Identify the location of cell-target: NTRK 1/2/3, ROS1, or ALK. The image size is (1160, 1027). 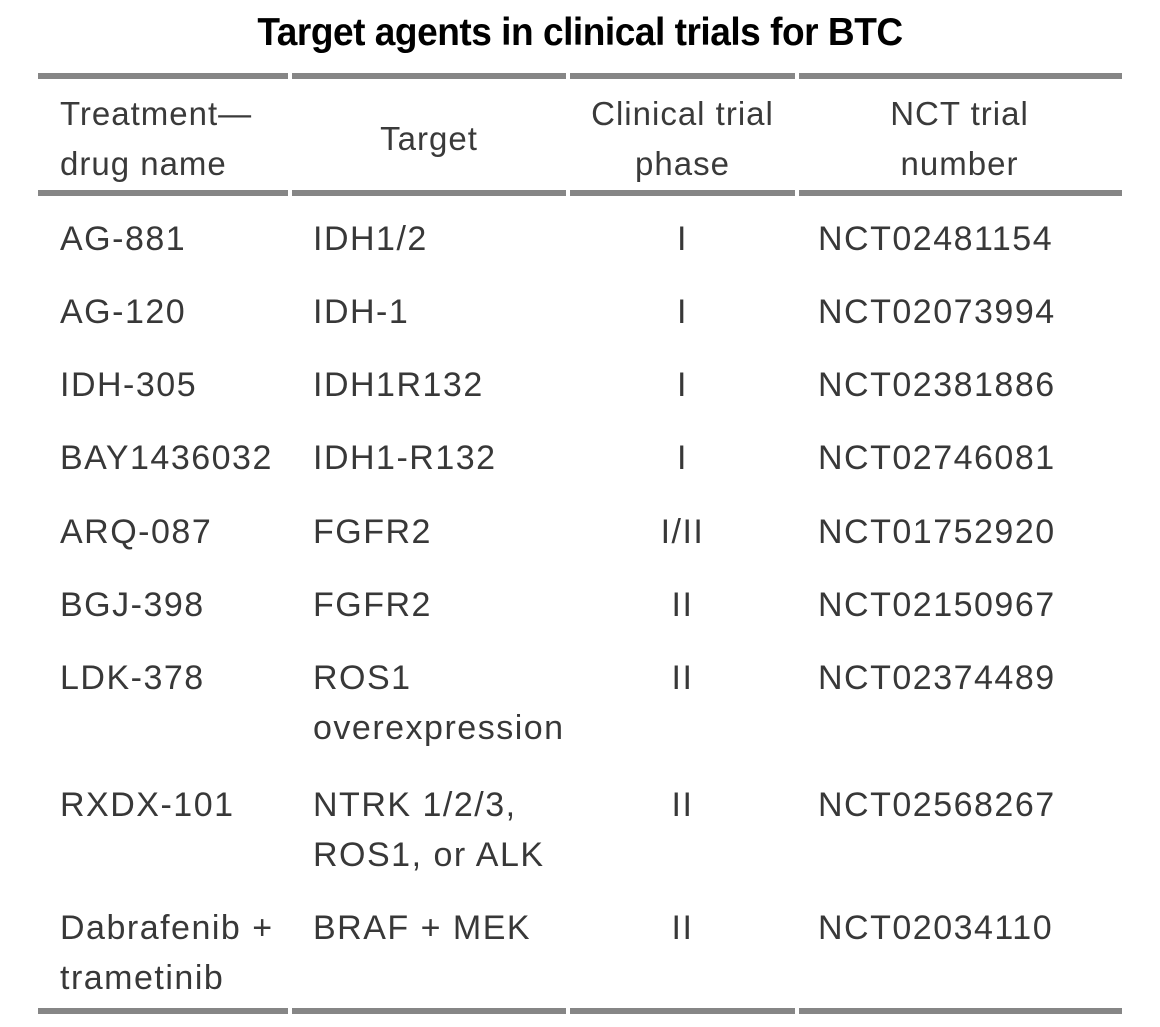
(429, 830).